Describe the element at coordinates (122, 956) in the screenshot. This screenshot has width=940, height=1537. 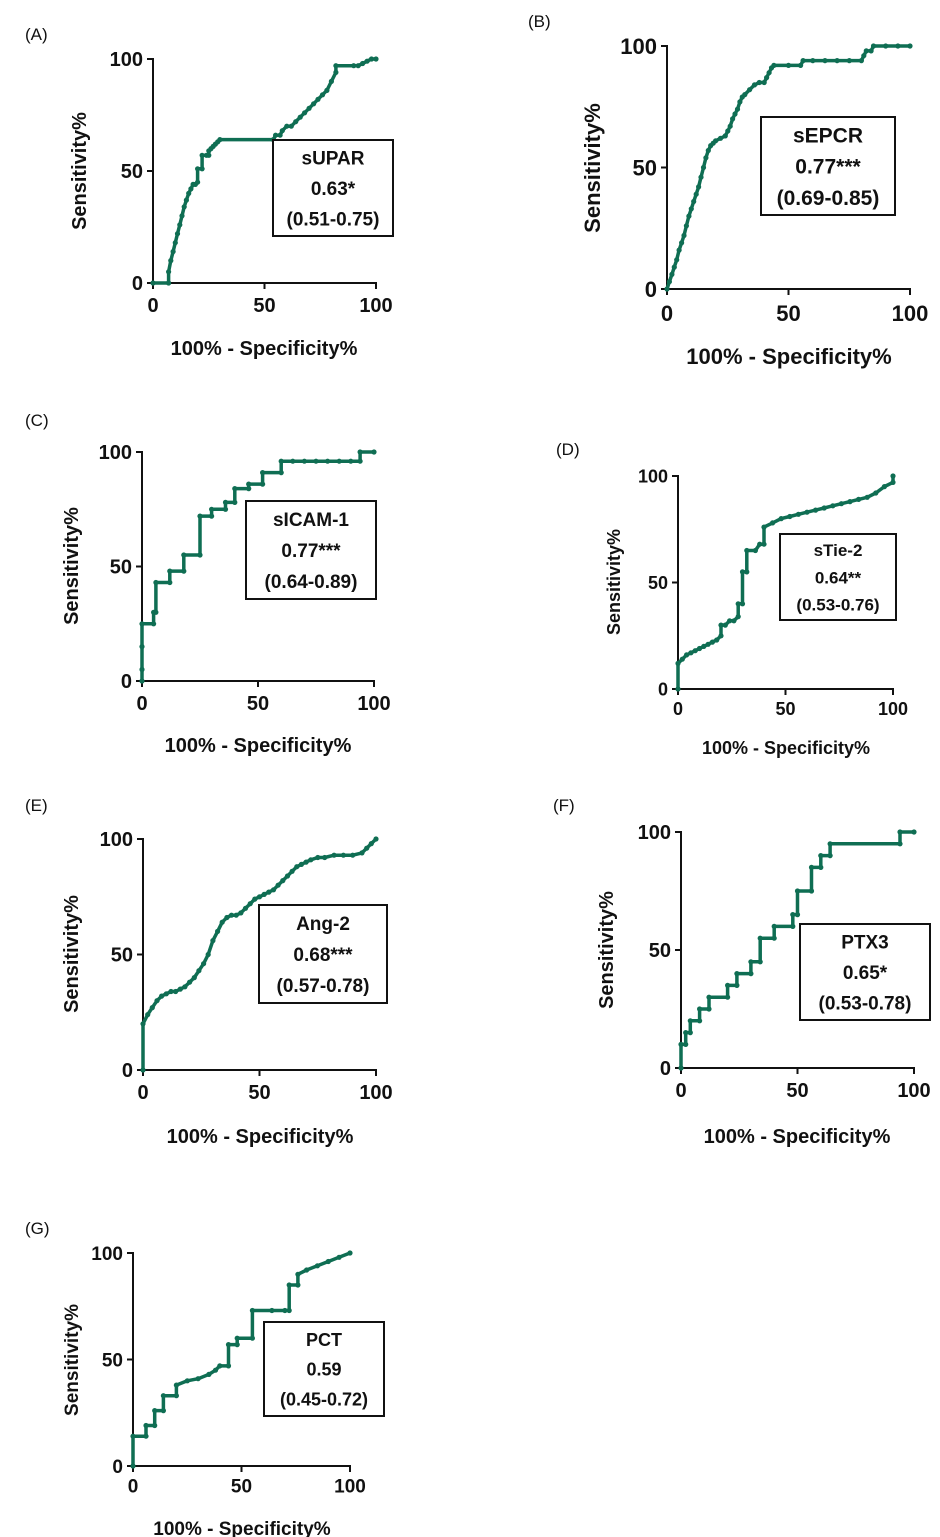
I see `y-tick-label: 50` at that location.